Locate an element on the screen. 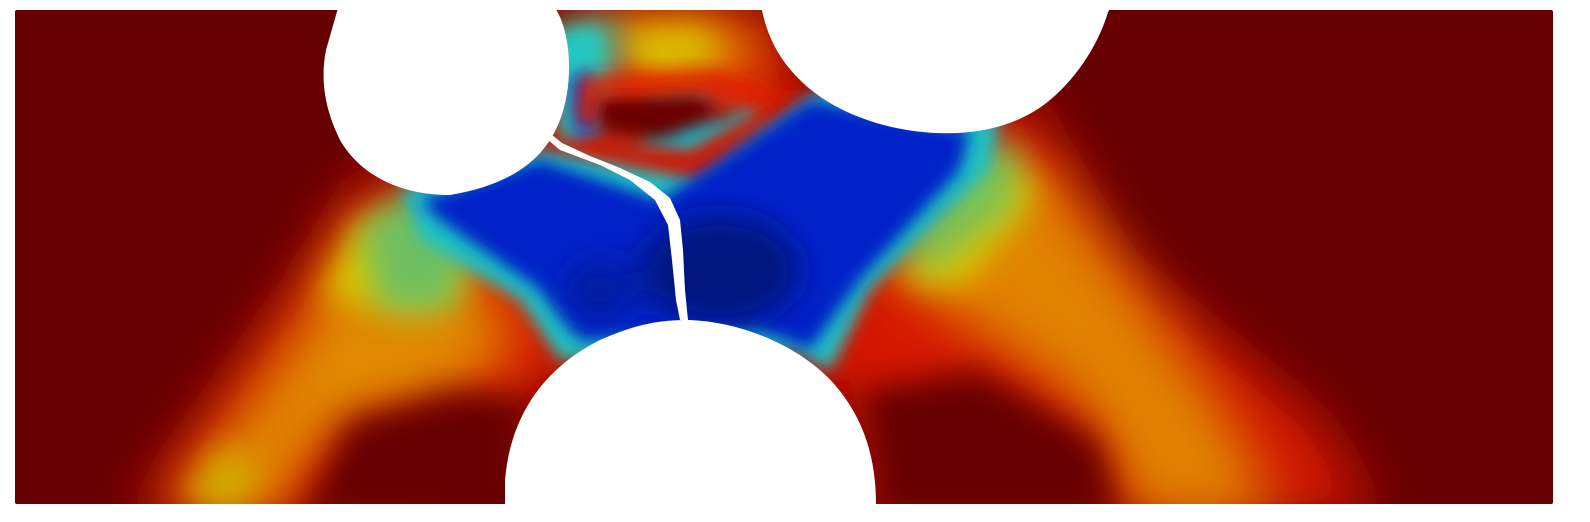  right-margin is located at coordinates (1571, 261).